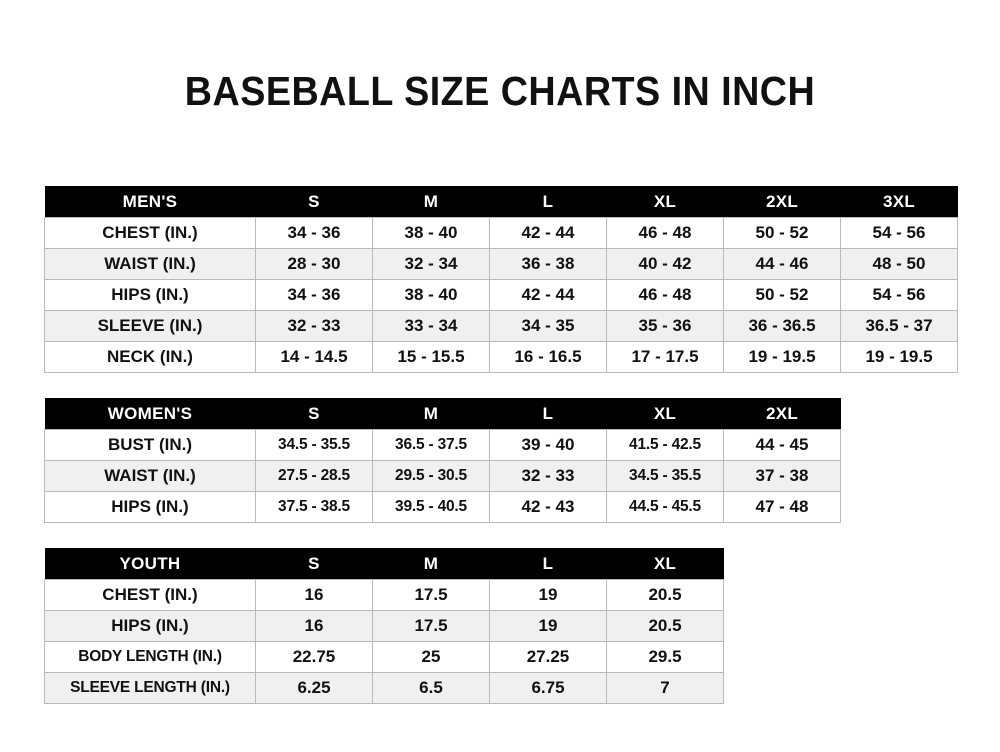  What do you see at coordinates (548, 657) in the screenshot?
I see `measurement-cell: 27.25` at bounding box center [548, 657].